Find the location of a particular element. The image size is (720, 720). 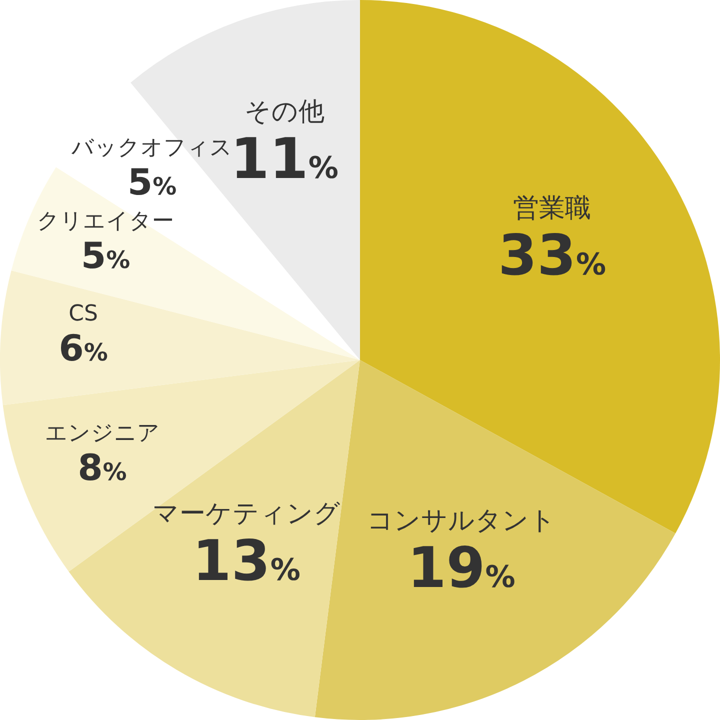

data-label: 8% is located at coordinates (102, 469).